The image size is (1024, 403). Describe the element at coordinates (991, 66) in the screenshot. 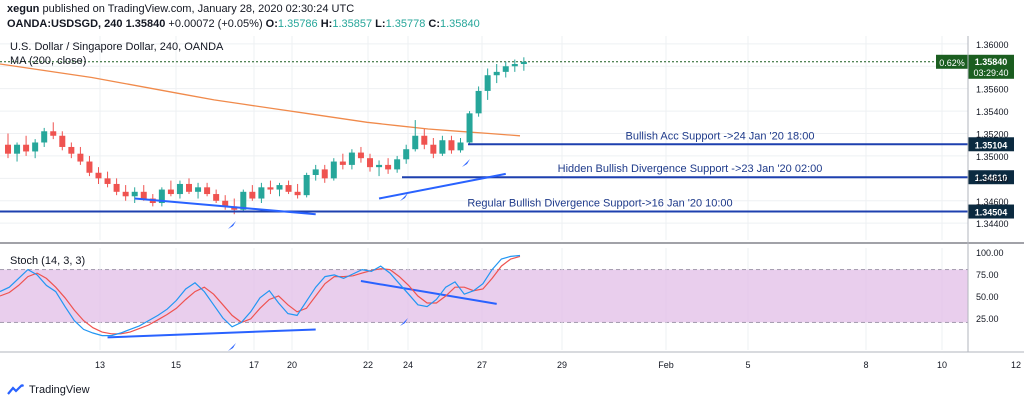

I see `price-badge` at that location.